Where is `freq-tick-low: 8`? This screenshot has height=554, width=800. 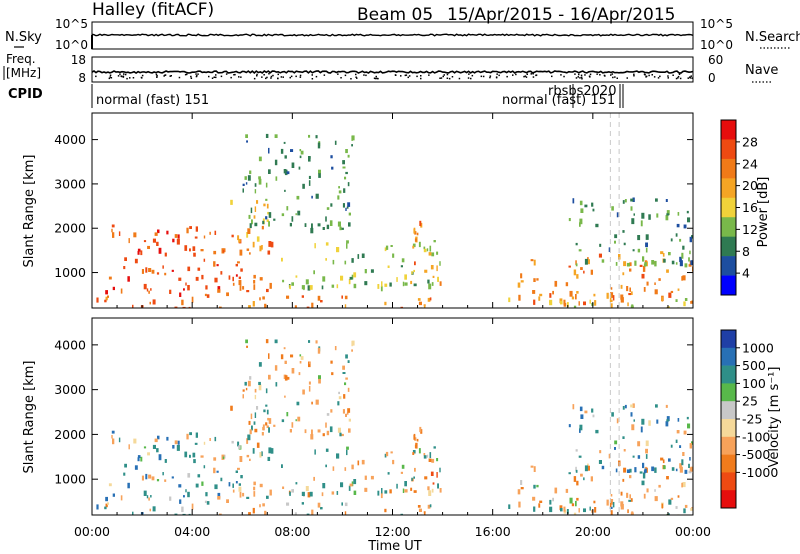
freq-tick-low: 8 is located at coordinates (82, 78).